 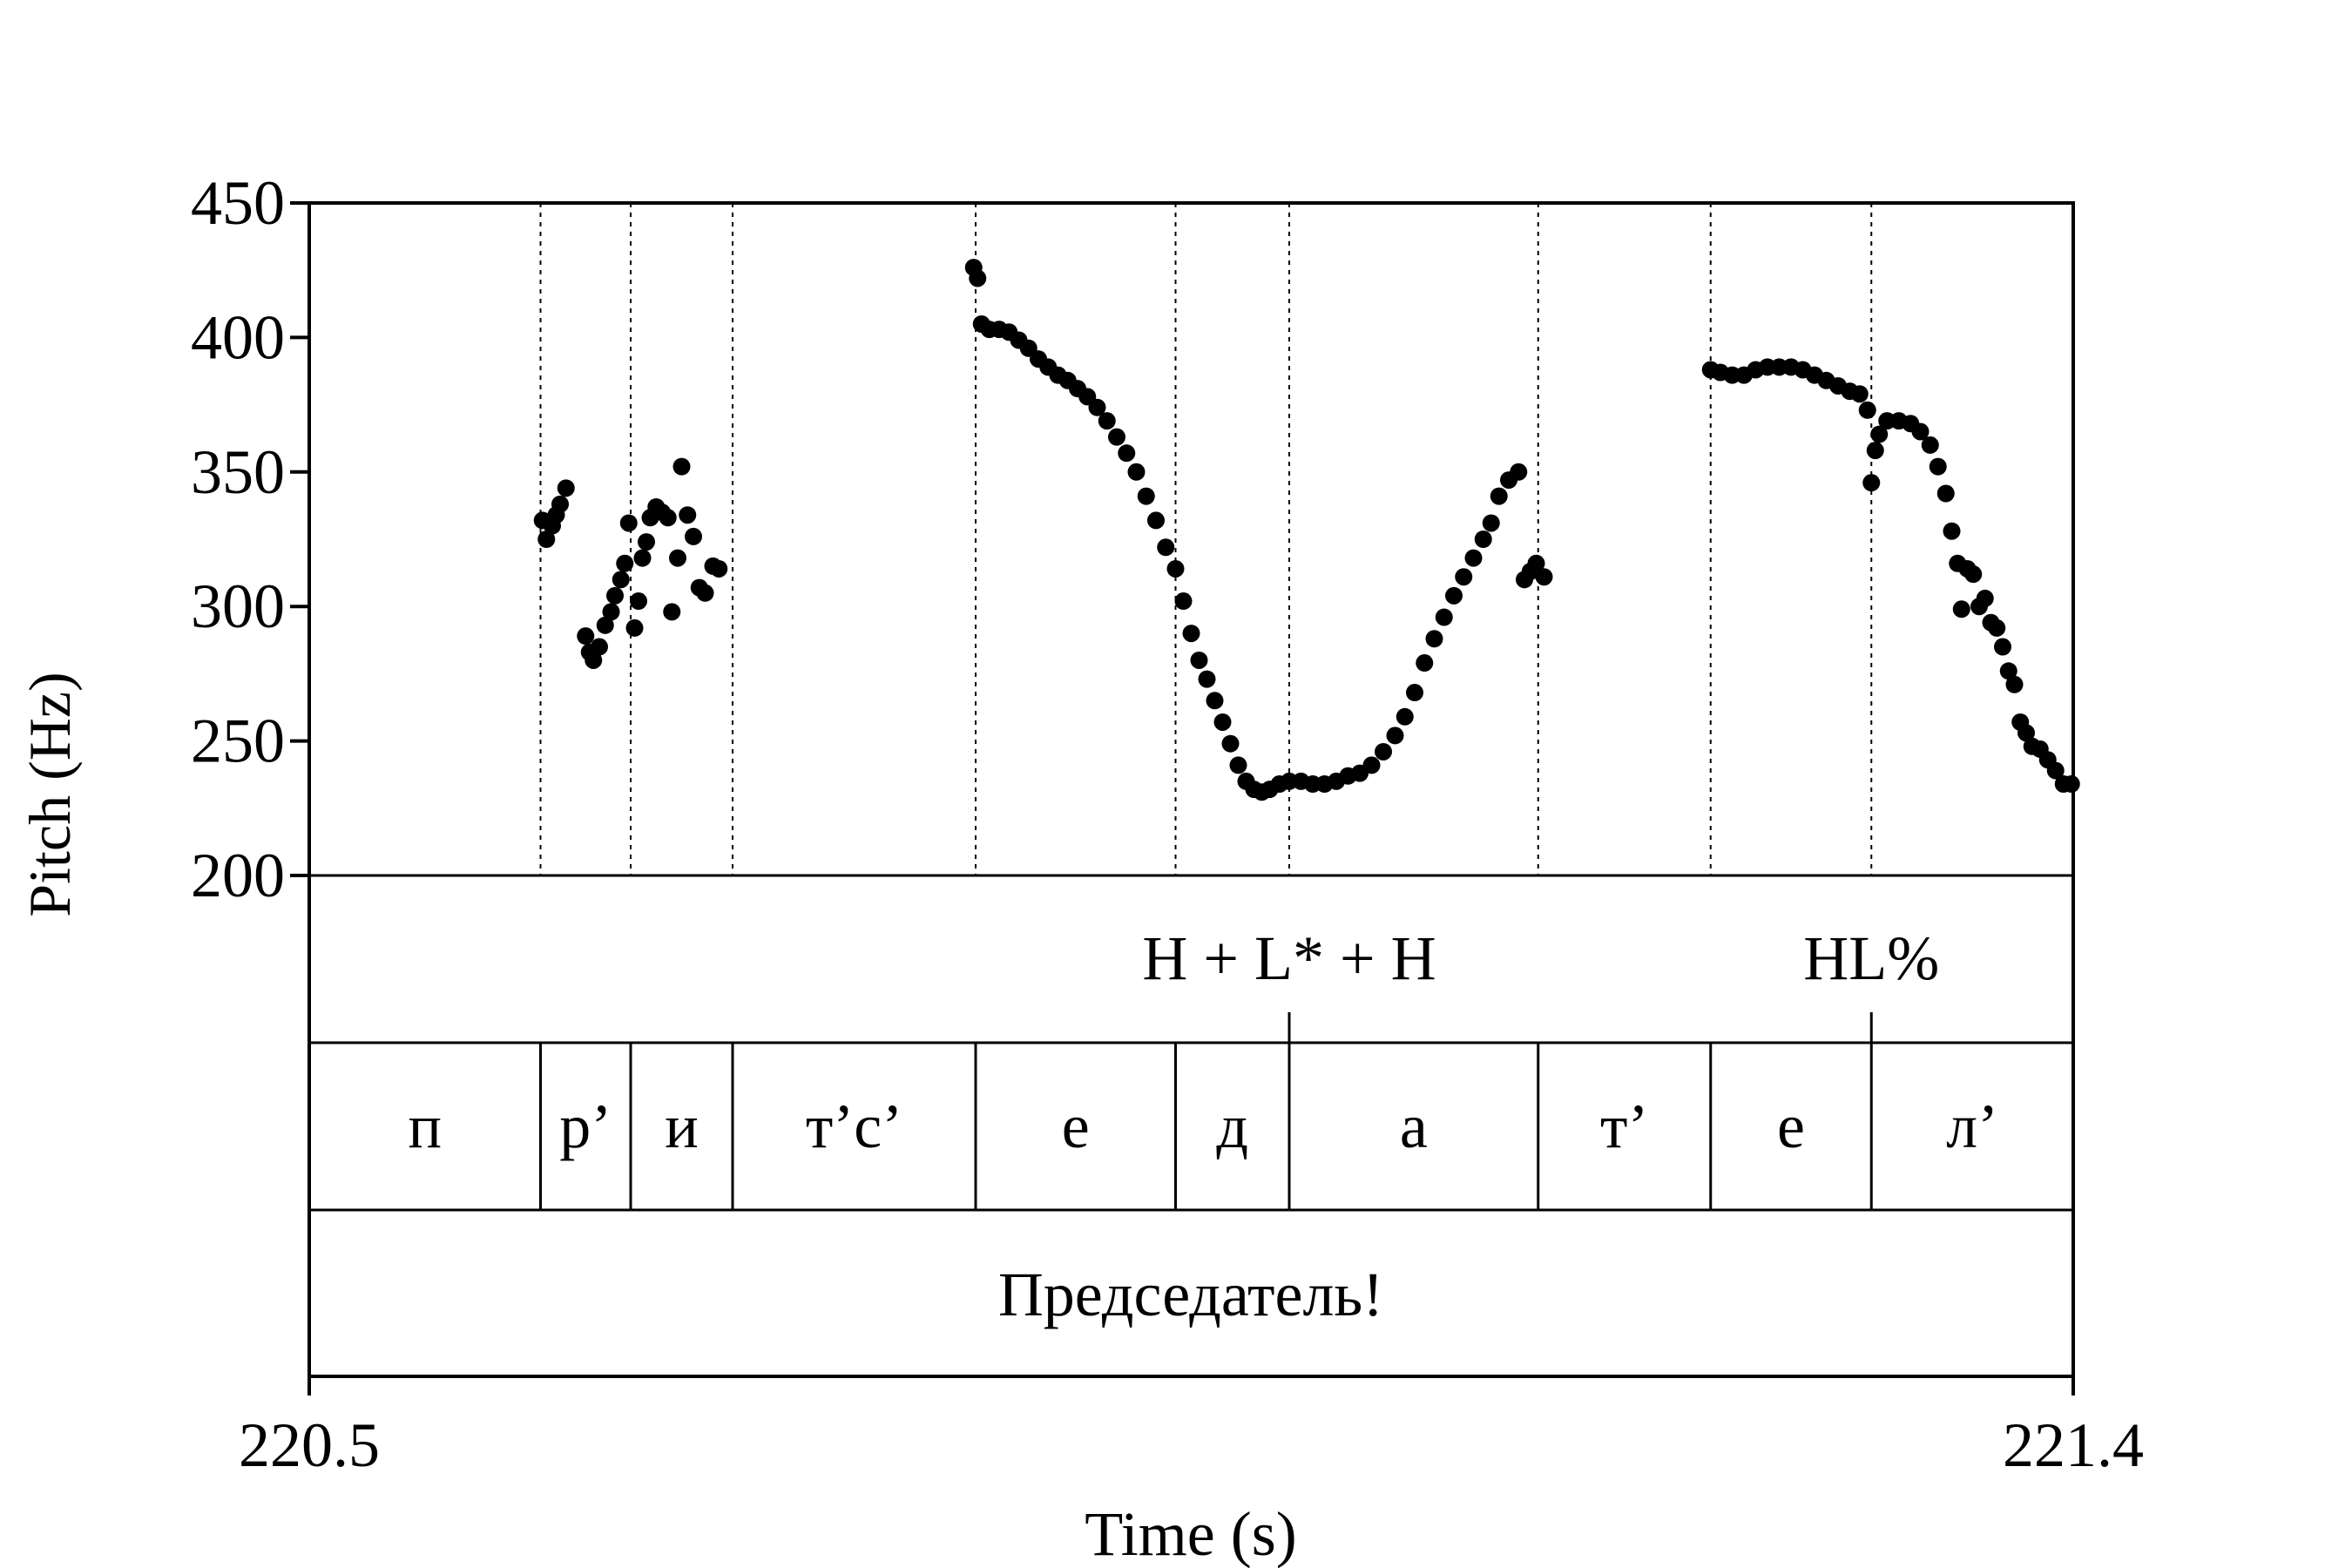 I want to click on segment-label: р’, so click(x=585, y=1126).